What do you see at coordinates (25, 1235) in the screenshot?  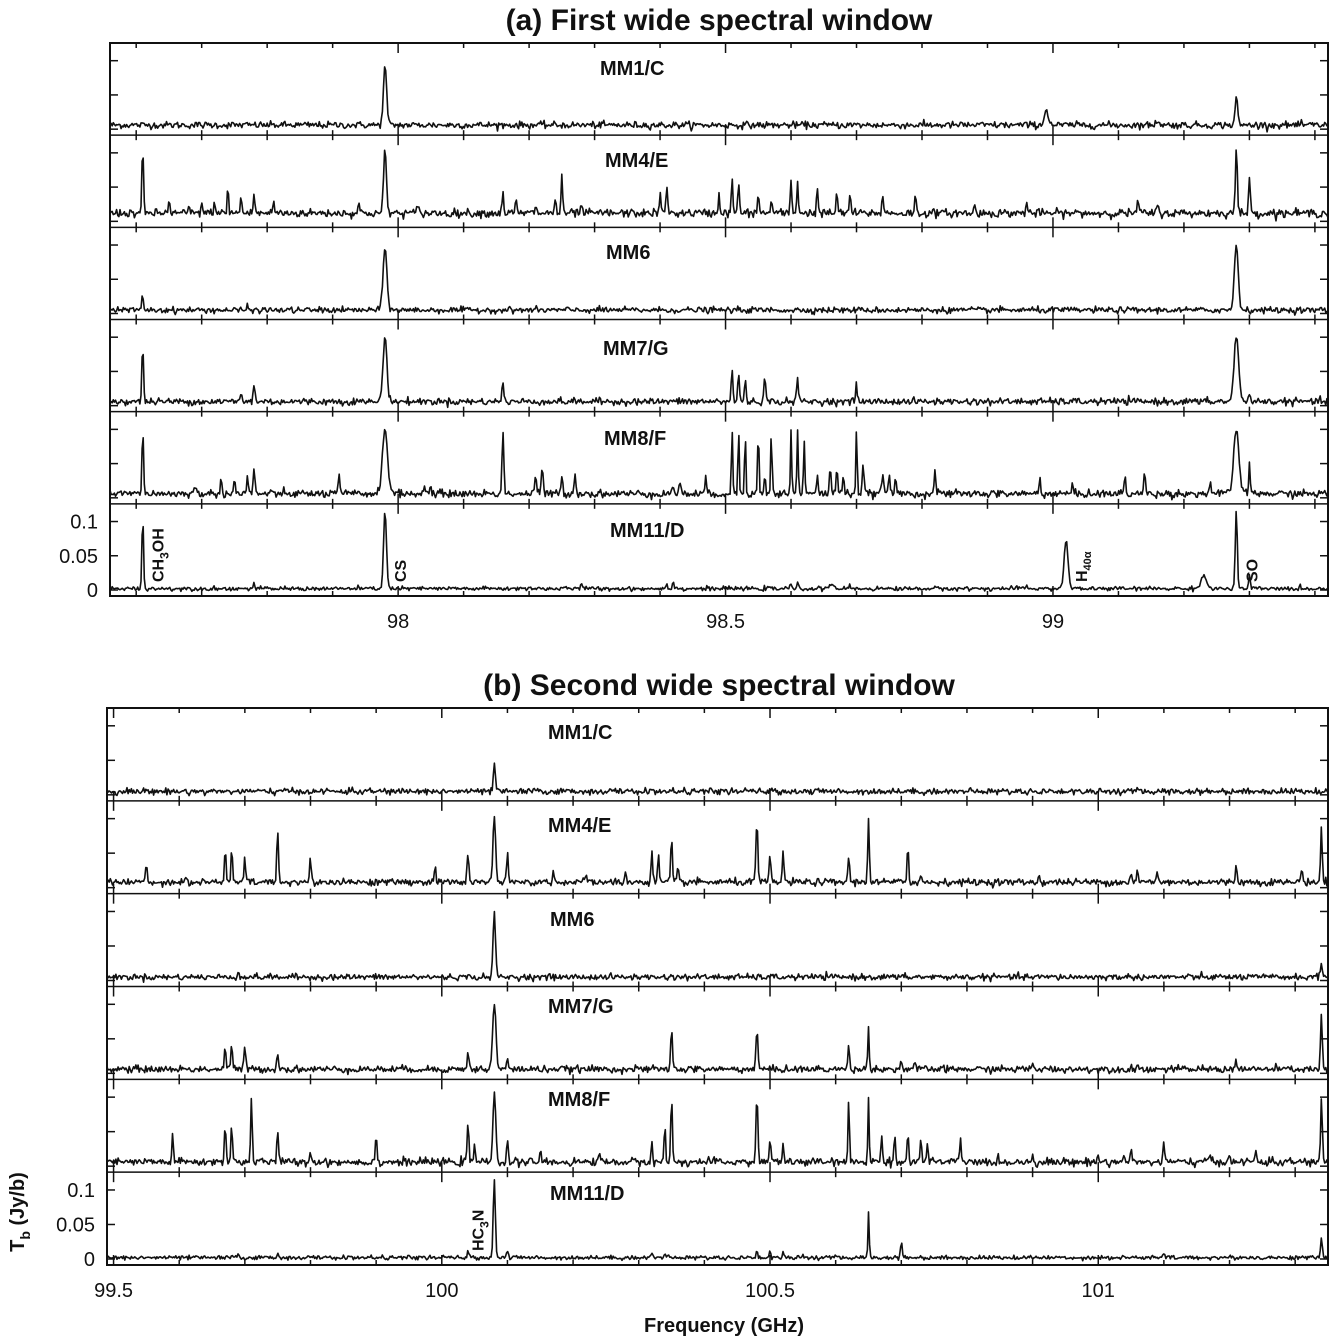 I see `y-axis-title-sub: b` at bounding box center [25, 1235].